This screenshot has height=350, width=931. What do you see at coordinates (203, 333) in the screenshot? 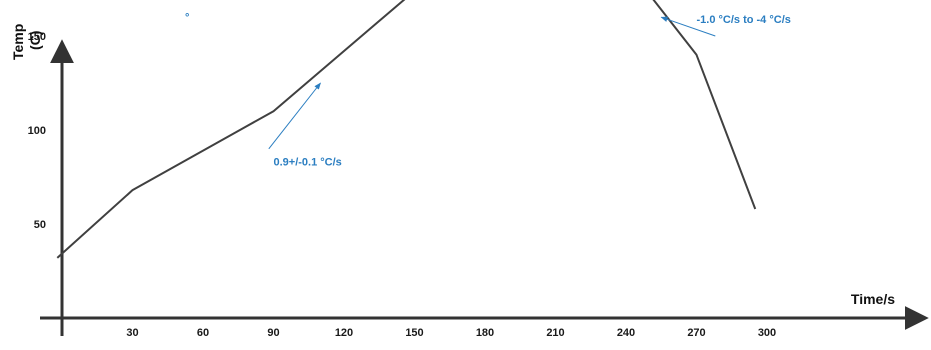
I see `x-tick-label: 60` at bounding box center [203, 333].